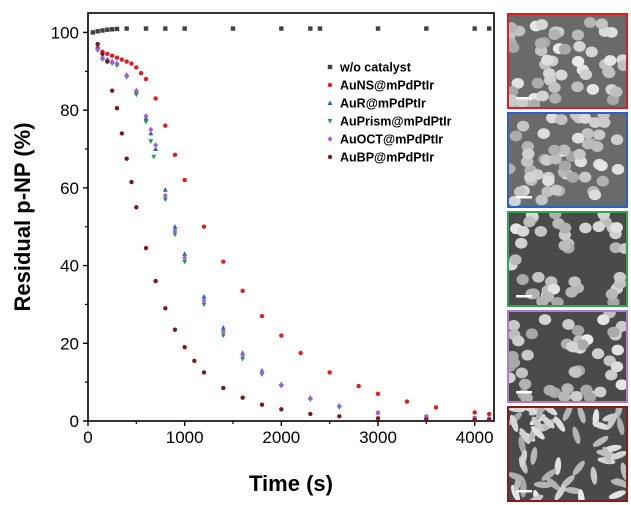 Image resolution: width=631 pixels, height=505 pixels. What do you see at coordinates (281, 437) in the screenshot?
I see `x-tick-label: 2000` at bounding box center [281, 437].